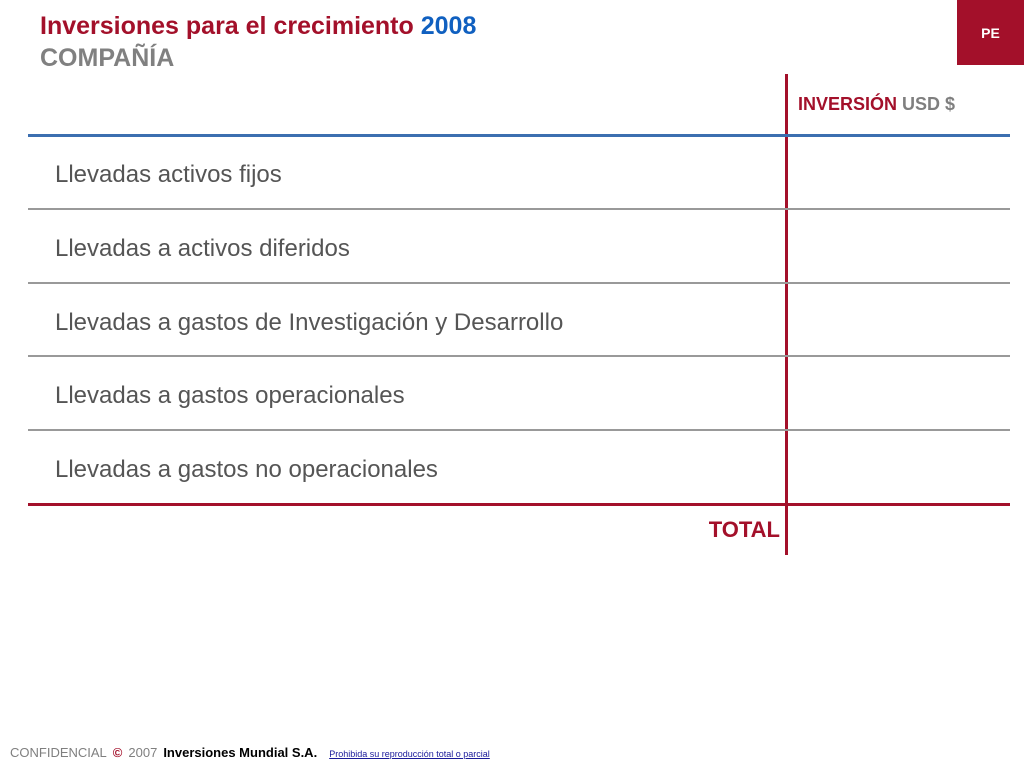 Image resolution: width=1024 pixels, height=768 pixels. What do you see at coordinates (168, 174) in the screenshot?
I see `row-label: Llevadas activos fijos` at bounding box center [168, 174].